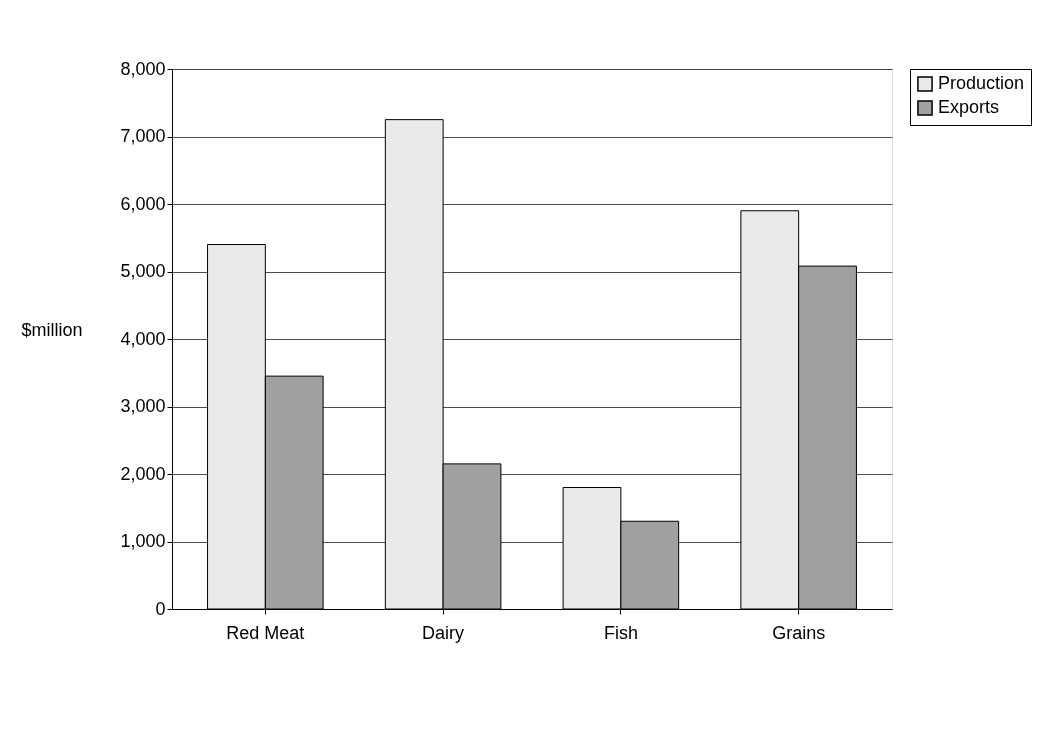  Describe the element at coordinates (143, 473) in the screenshot. I see `y-tick-label: 2,000` at that location.